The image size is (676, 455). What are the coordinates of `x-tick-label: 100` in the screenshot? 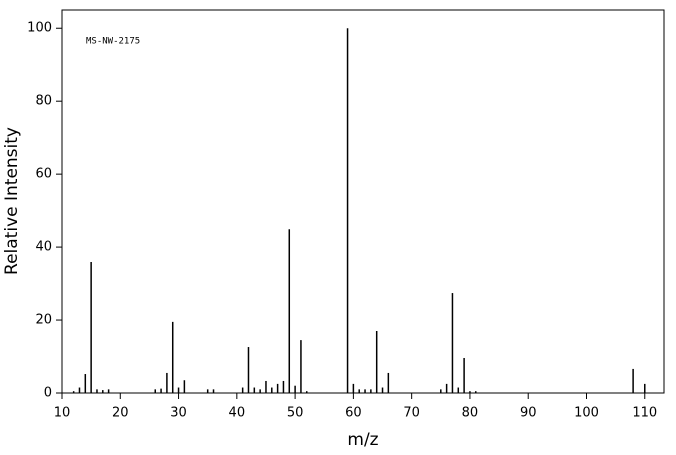 It's located at (586, 413).